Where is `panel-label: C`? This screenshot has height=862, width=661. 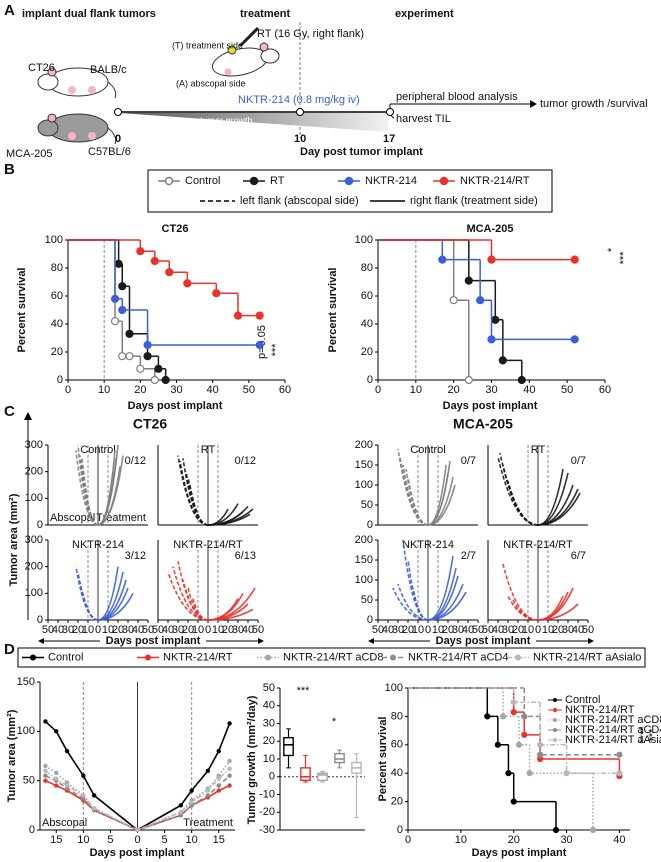
panel-label: C is located at coordinates (9, 411).